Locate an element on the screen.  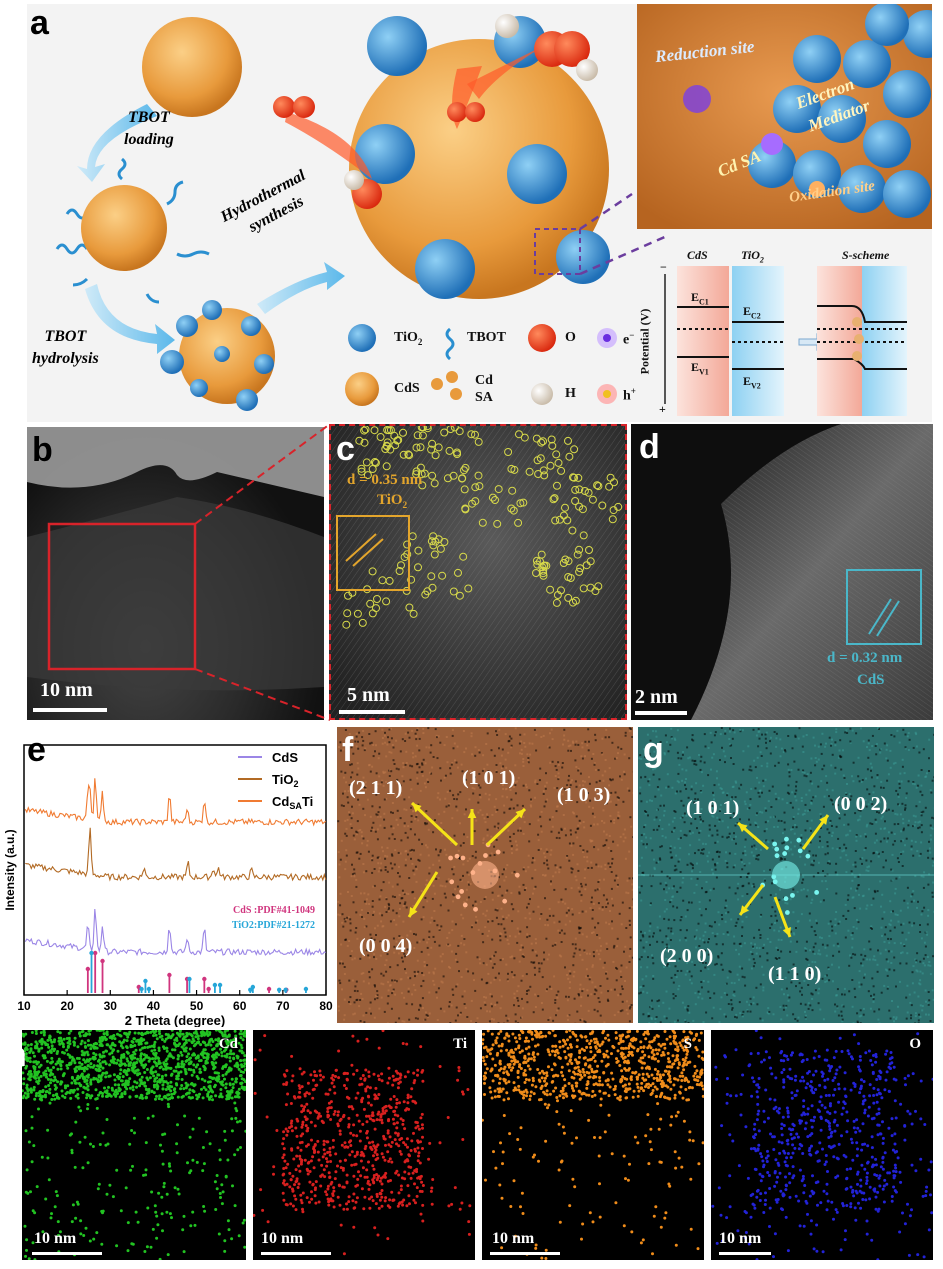
panel-d-scale-bar is located at coordinates (661, 713).